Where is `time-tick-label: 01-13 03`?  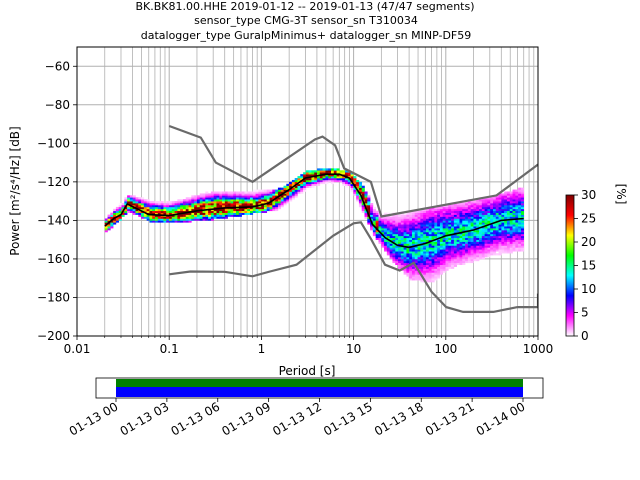
time-tick-label: 01-13 03 is located at coordinates (145, 418).